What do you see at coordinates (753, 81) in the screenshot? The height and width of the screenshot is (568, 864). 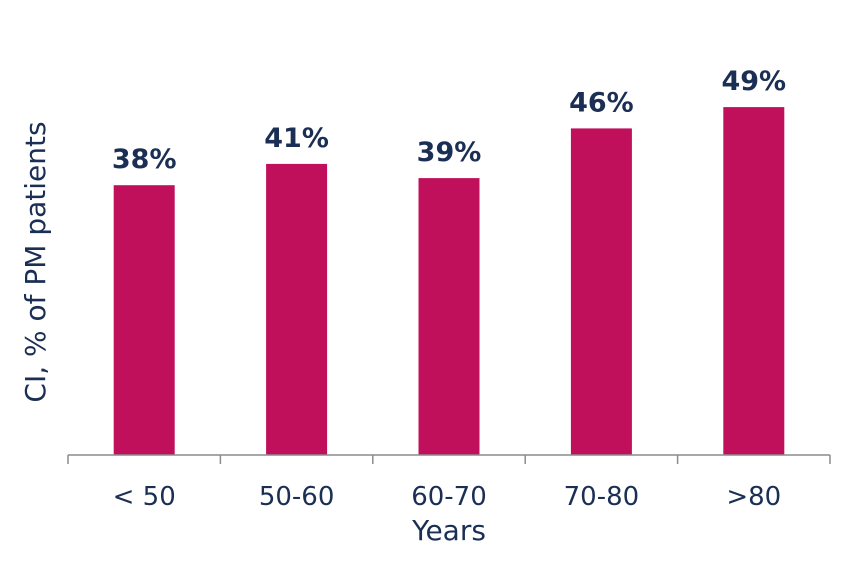 I see `value-label-5: 49%` at bounding box center [753, 81].